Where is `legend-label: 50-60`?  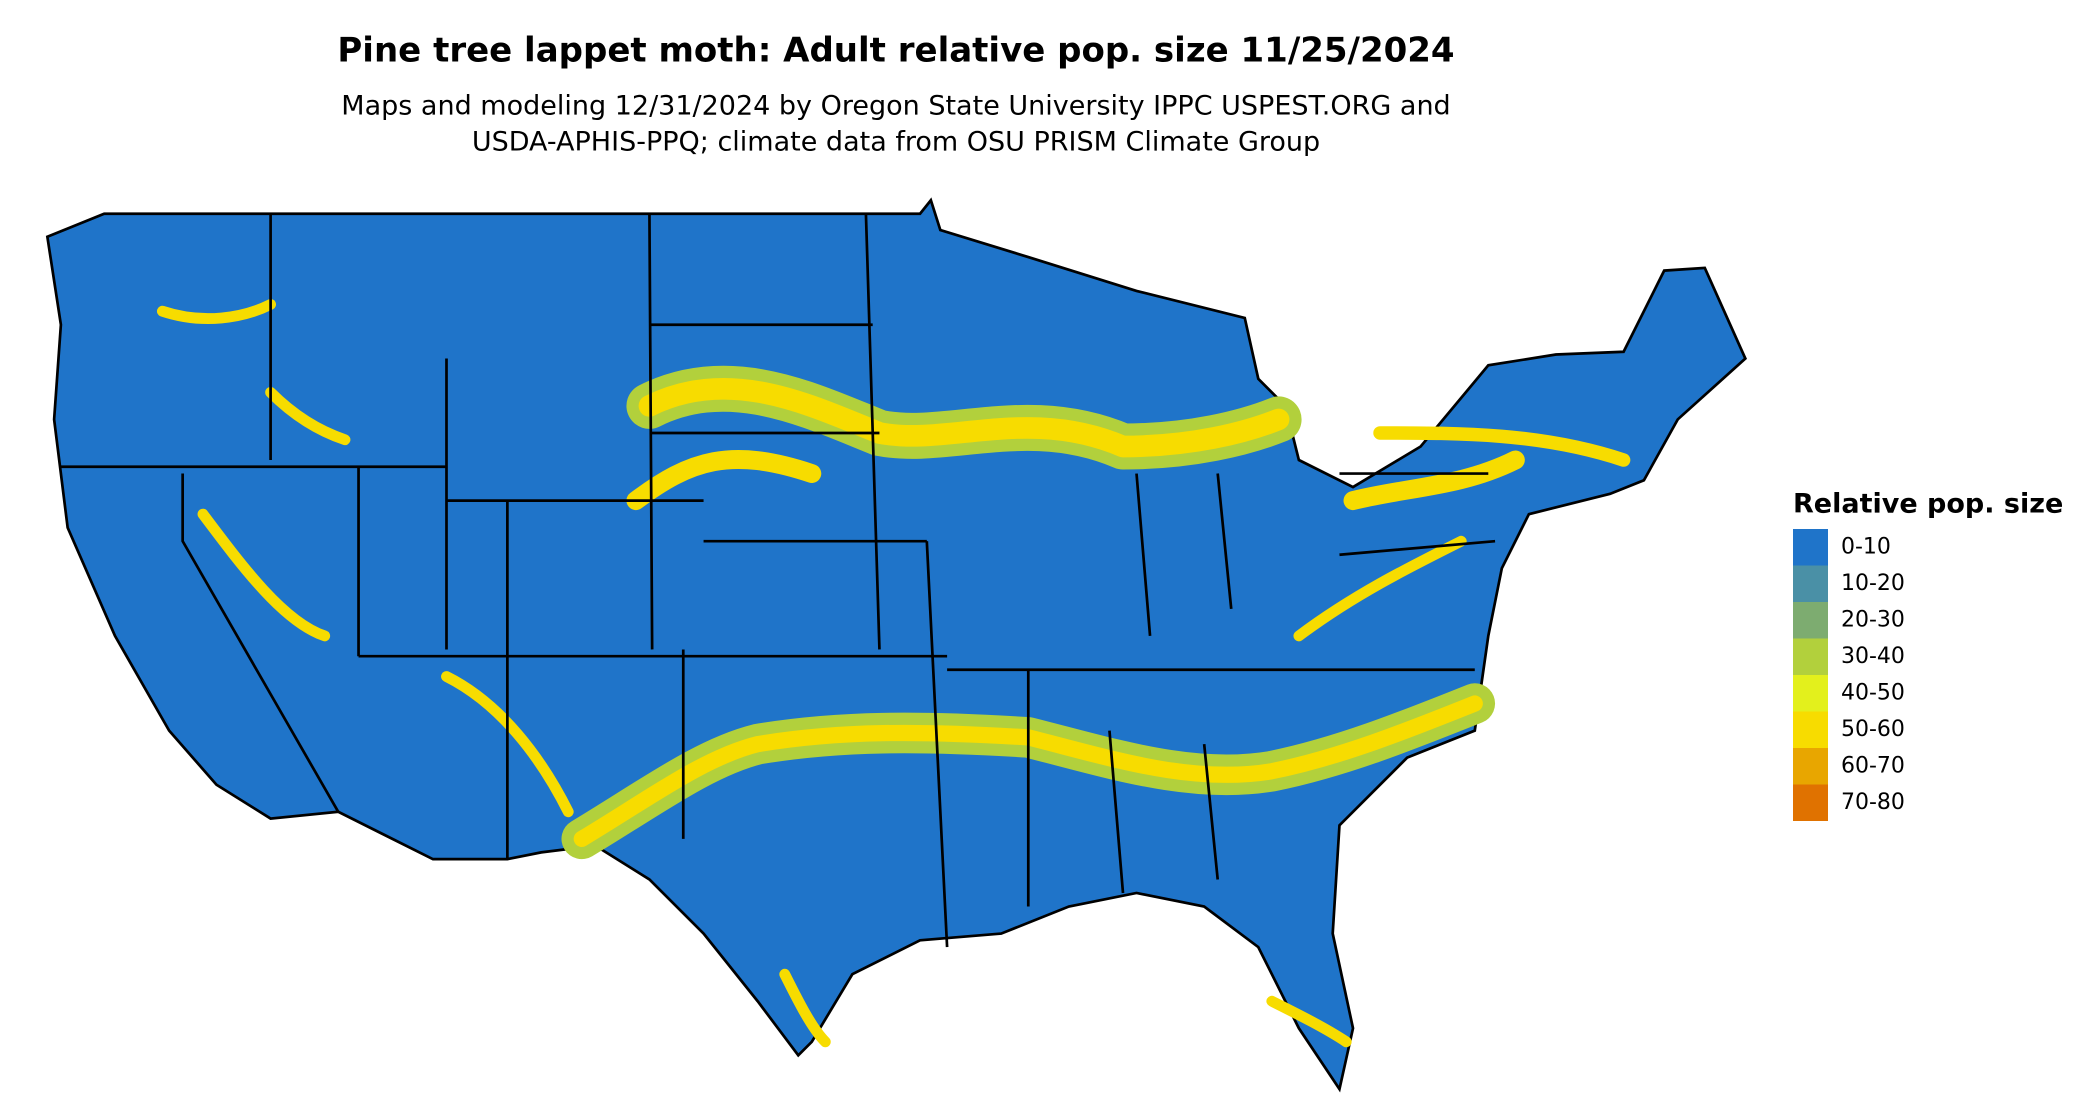
legend-label: 50-60 is located at coordinates (1873, 729).